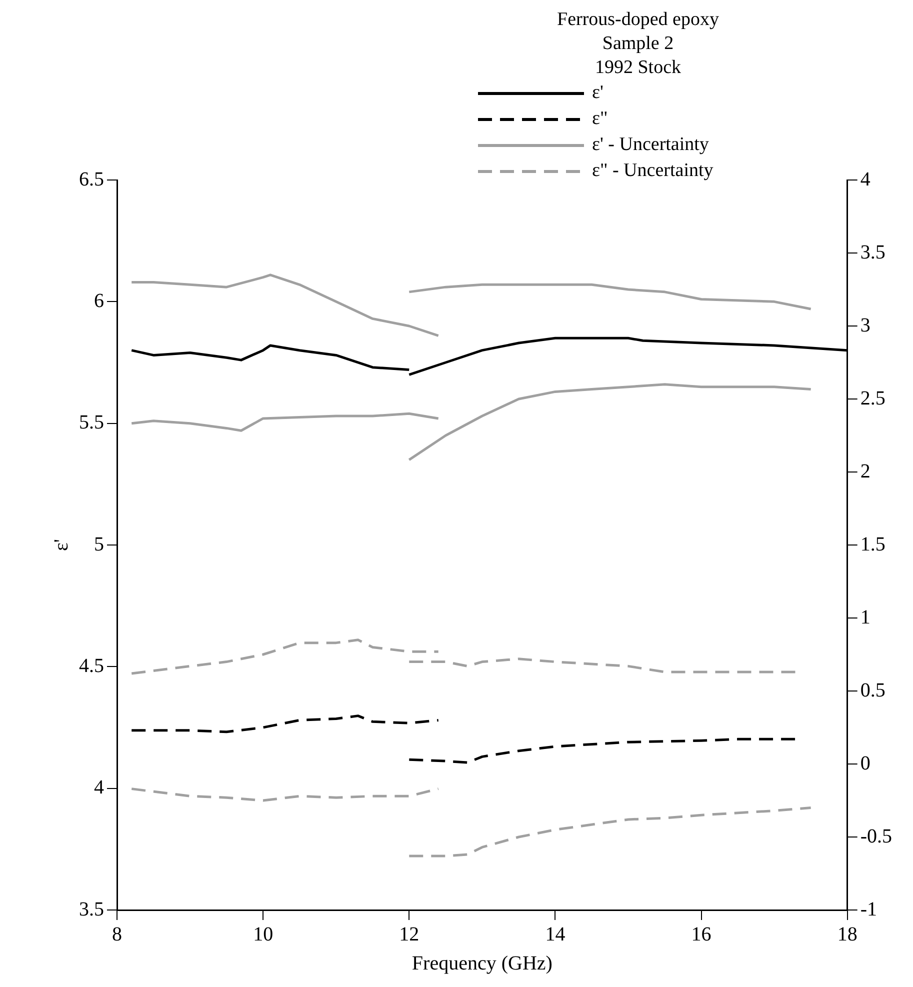  I want to click on x-tick-label: 18, so click(847, 934).